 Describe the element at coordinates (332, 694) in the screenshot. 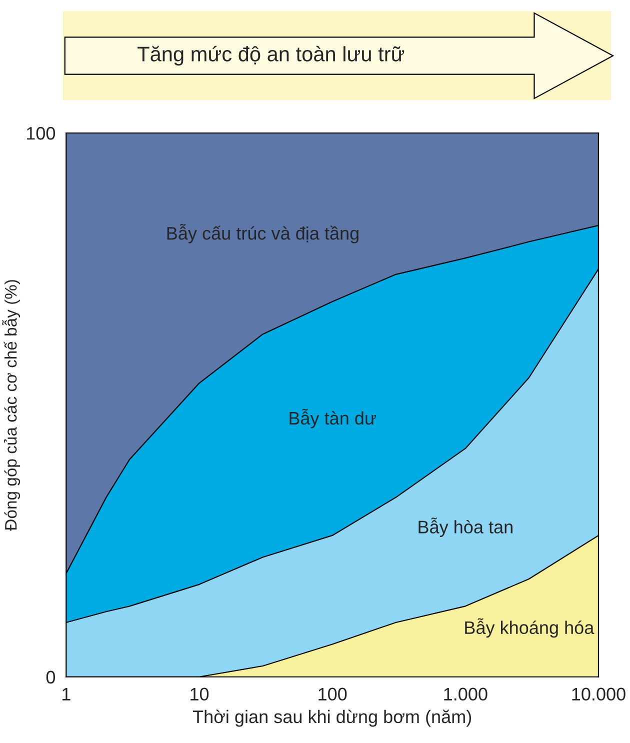

I see `x-tick-label: 100` at that location.